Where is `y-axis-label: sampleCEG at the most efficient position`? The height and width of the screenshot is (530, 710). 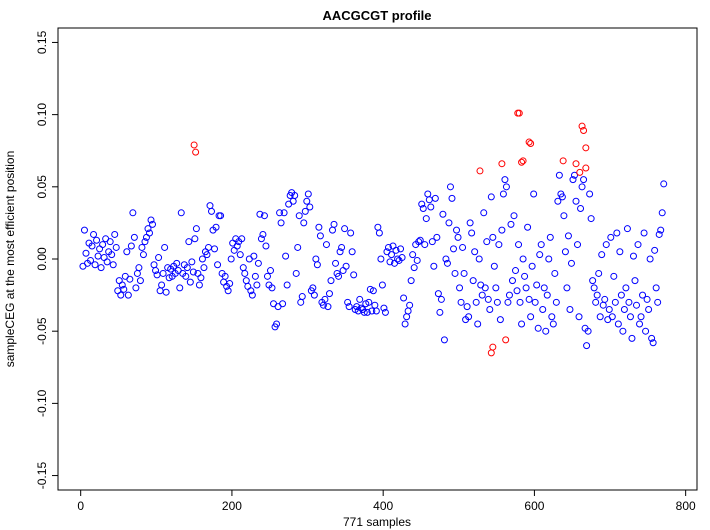 y-axis-label: sampleCEG at the most efficient position is located at coordinates (10, 259).